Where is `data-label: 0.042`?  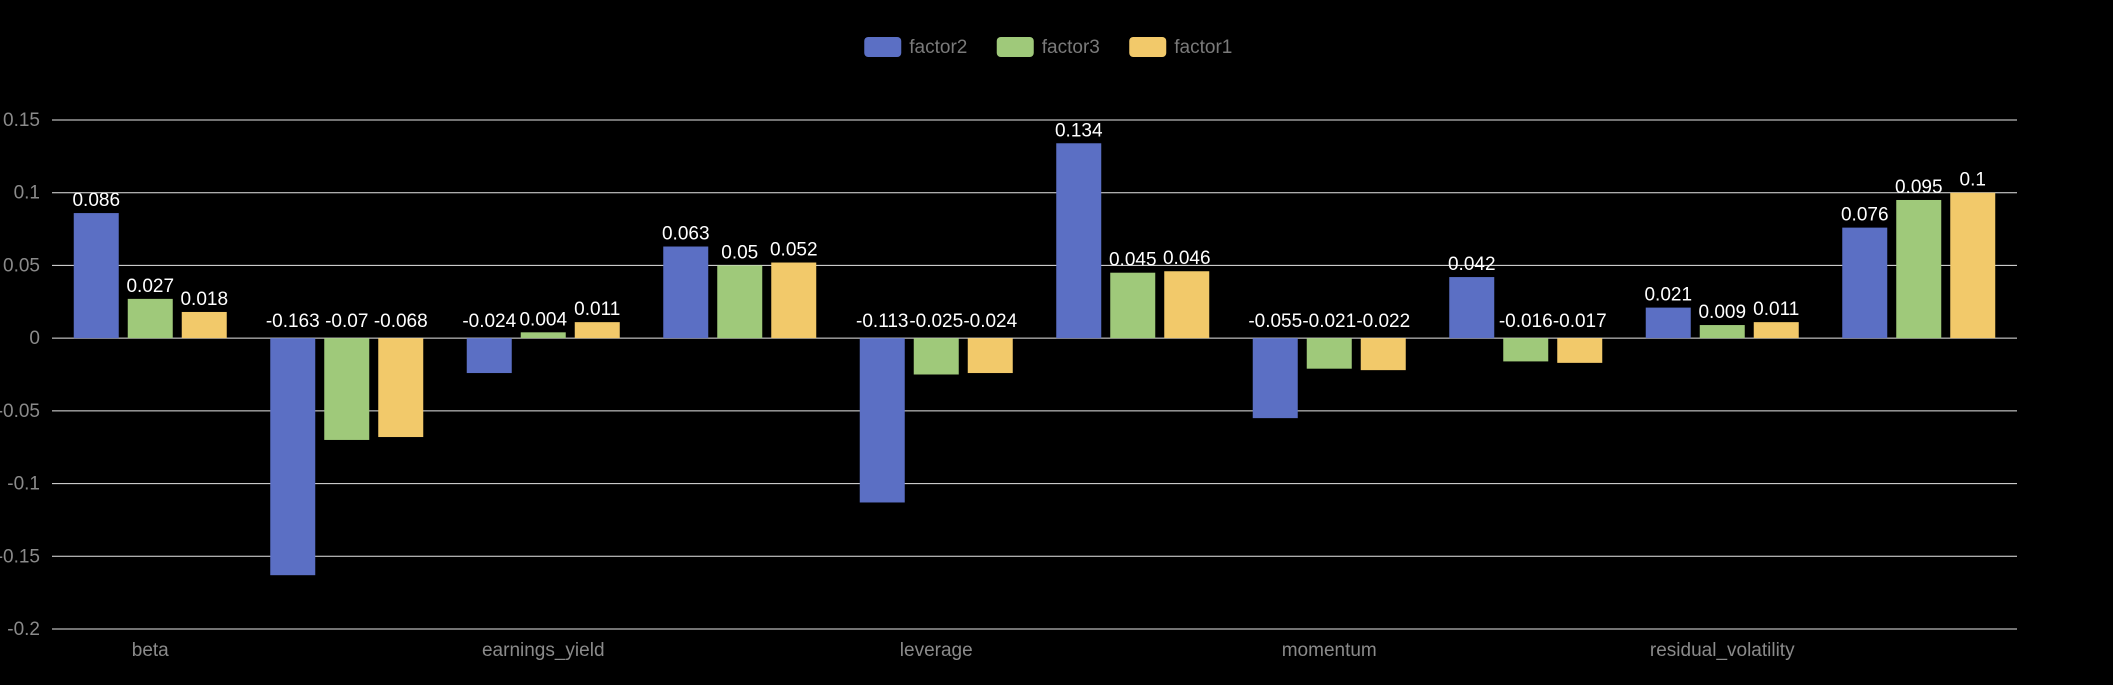
data-label: 0.042 is located at coordinates (1472, 264).